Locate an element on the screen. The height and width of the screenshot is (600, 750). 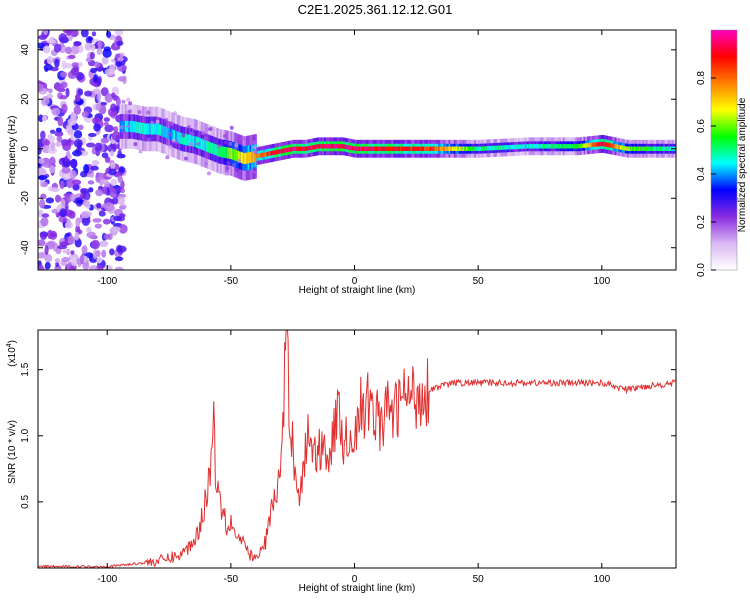
snr-scale-label: (x104) is located at coordinates (12, 353).